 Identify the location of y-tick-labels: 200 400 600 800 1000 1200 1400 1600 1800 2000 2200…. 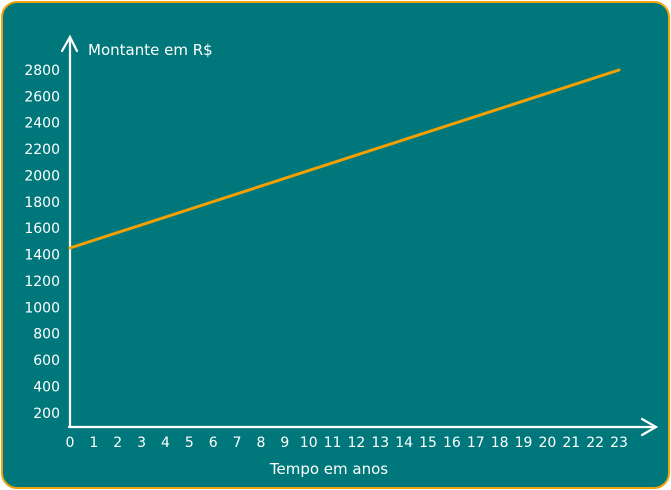
(42, 242).